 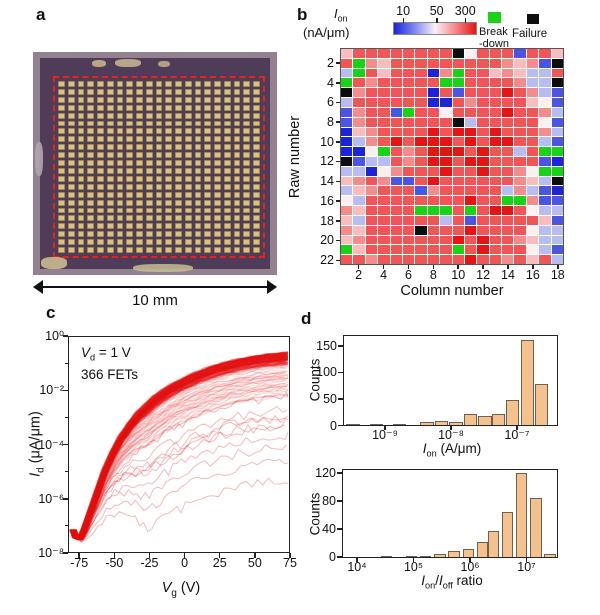 What do you see at coordinates (178, 447) in the screenshot?
I see `transfer-curves` at bounding box center [178, 447].